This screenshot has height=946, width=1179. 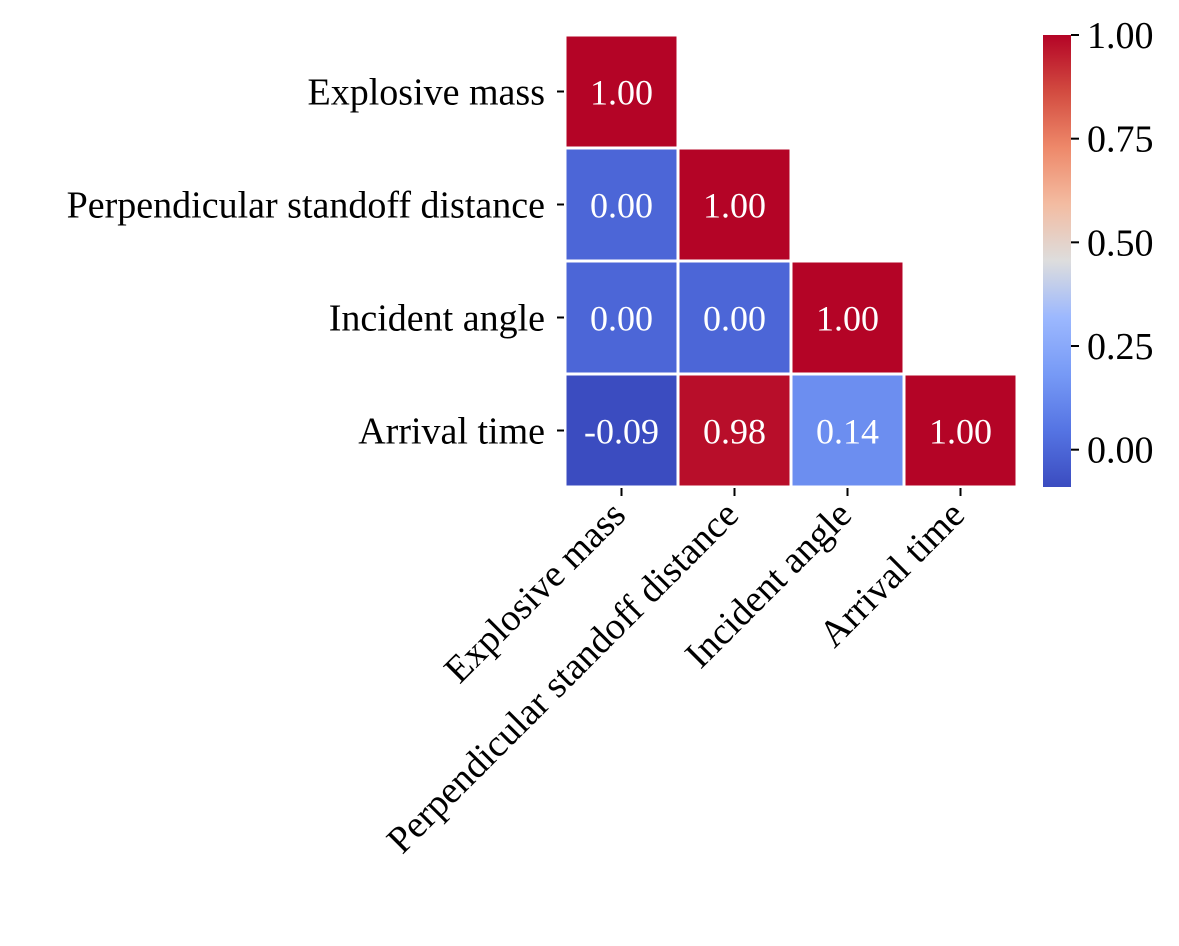 I want to click on heatmap-cell: 0.14, so click(x=847, y=430).